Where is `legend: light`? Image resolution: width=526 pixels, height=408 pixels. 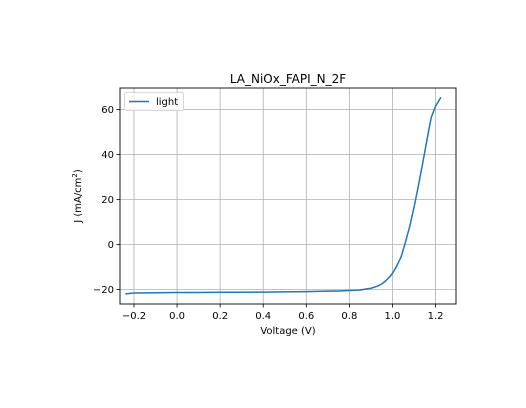 legend: light is located at coordinates (154, 101).